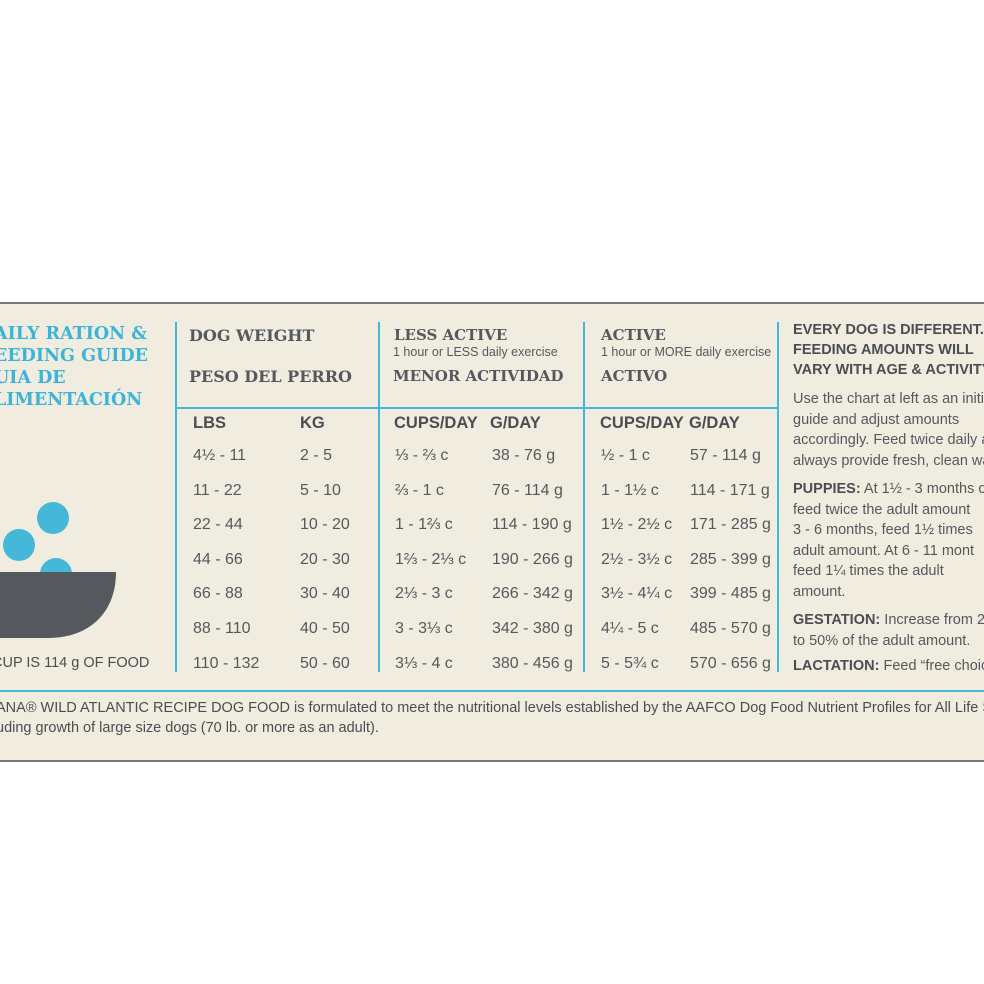 The image size is (984, 984). What do you see at coordinates (524, 455) in the screenshot?
I see `cell-less-g: 38 - 76 g` at bounding box center [524, 455].